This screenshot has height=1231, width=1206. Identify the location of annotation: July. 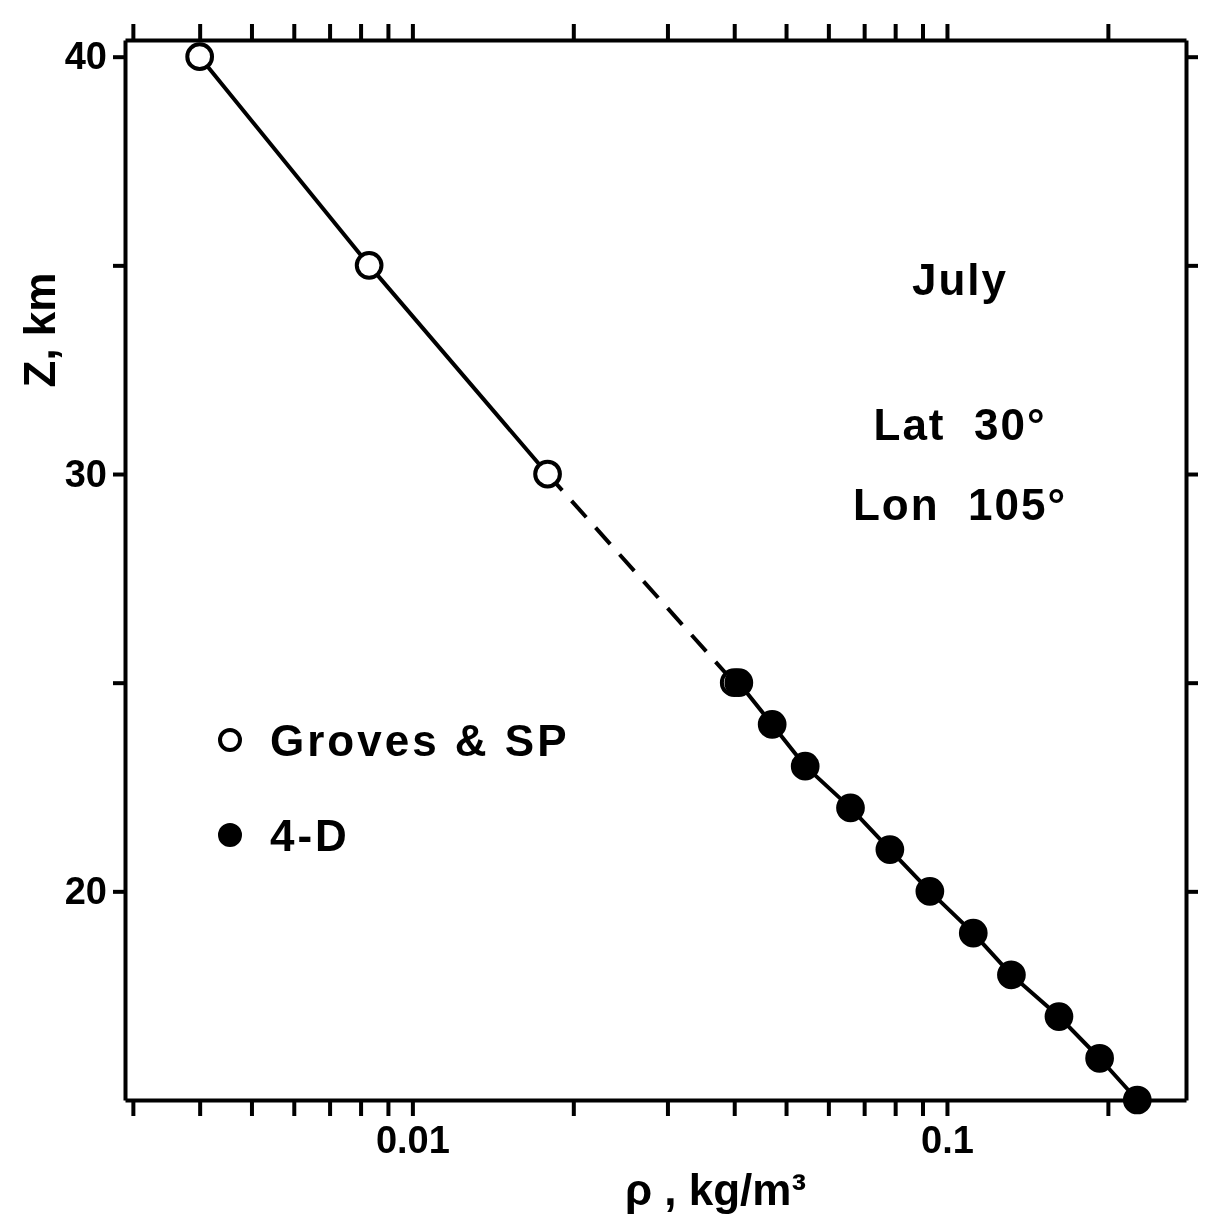
(960, 279).